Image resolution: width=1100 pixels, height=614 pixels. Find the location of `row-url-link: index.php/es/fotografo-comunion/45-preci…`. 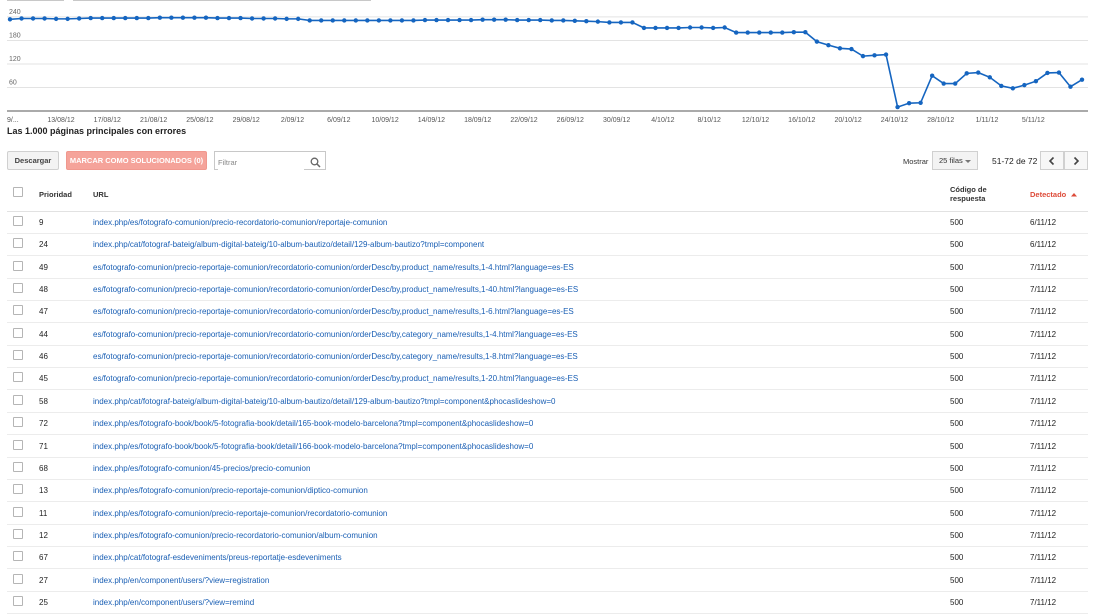

row-url-link: index.php/es/fotografo-comunion/45-preci… is located at coordinates (202, 468).